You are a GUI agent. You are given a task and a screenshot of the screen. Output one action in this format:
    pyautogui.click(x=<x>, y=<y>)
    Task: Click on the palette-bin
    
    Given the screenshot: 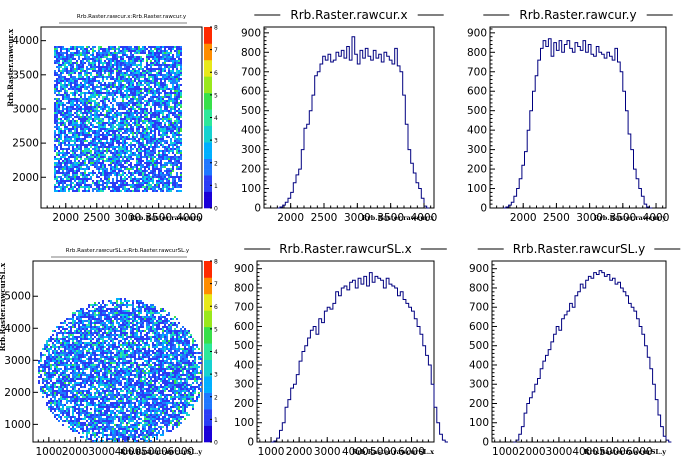 What is the action you would take?
    pyautogui.click(x=208, y=68)
    